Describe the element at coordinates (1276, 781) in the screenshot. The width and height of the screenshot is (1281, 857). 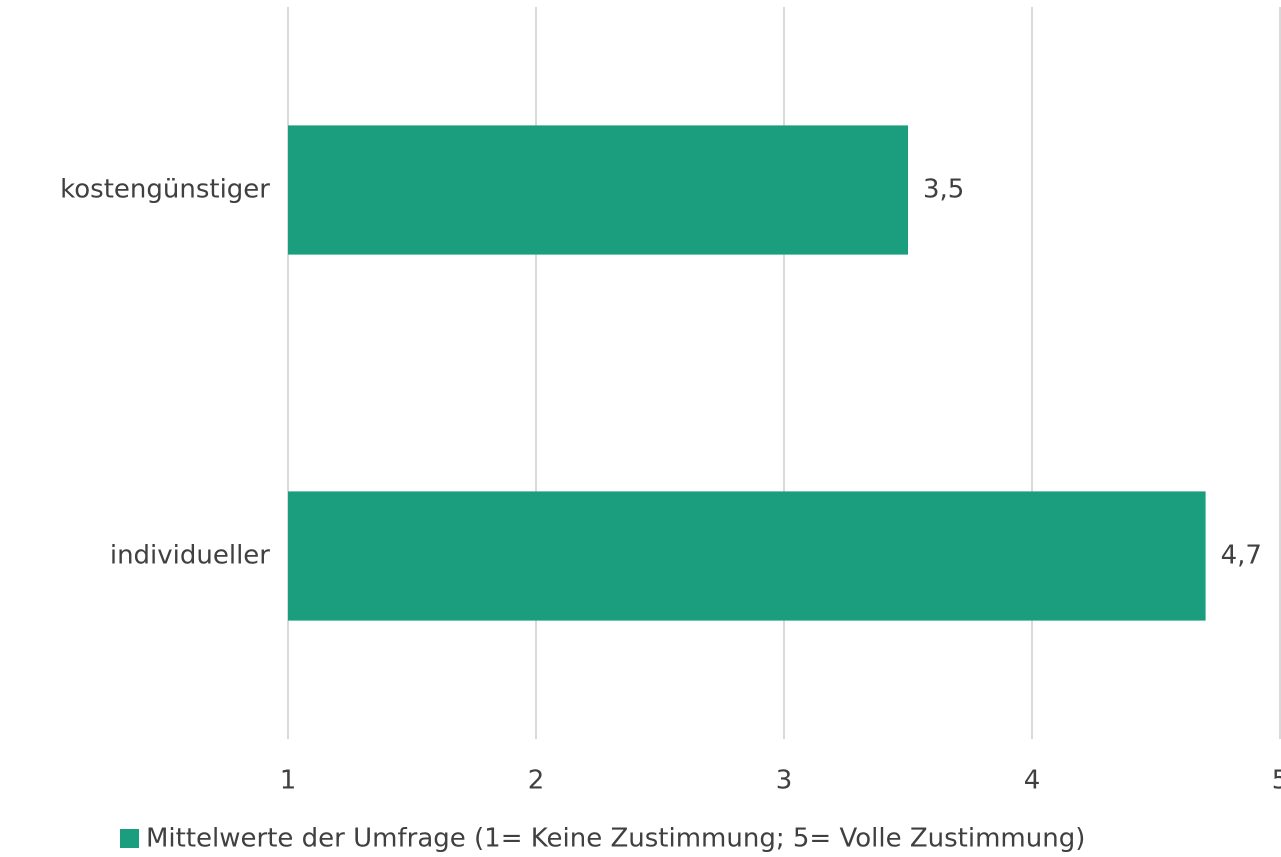
I see `x-tick-label: 5` at that location.